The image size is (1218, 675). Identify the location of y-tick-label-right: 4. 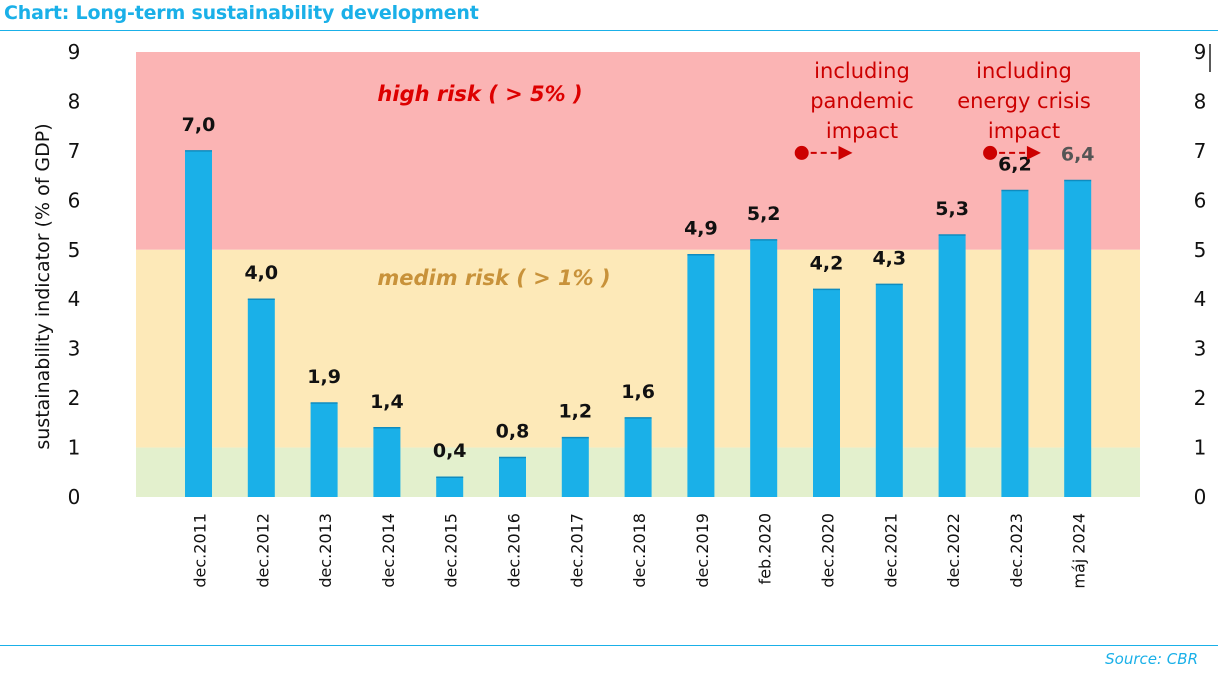
(1200, 299).